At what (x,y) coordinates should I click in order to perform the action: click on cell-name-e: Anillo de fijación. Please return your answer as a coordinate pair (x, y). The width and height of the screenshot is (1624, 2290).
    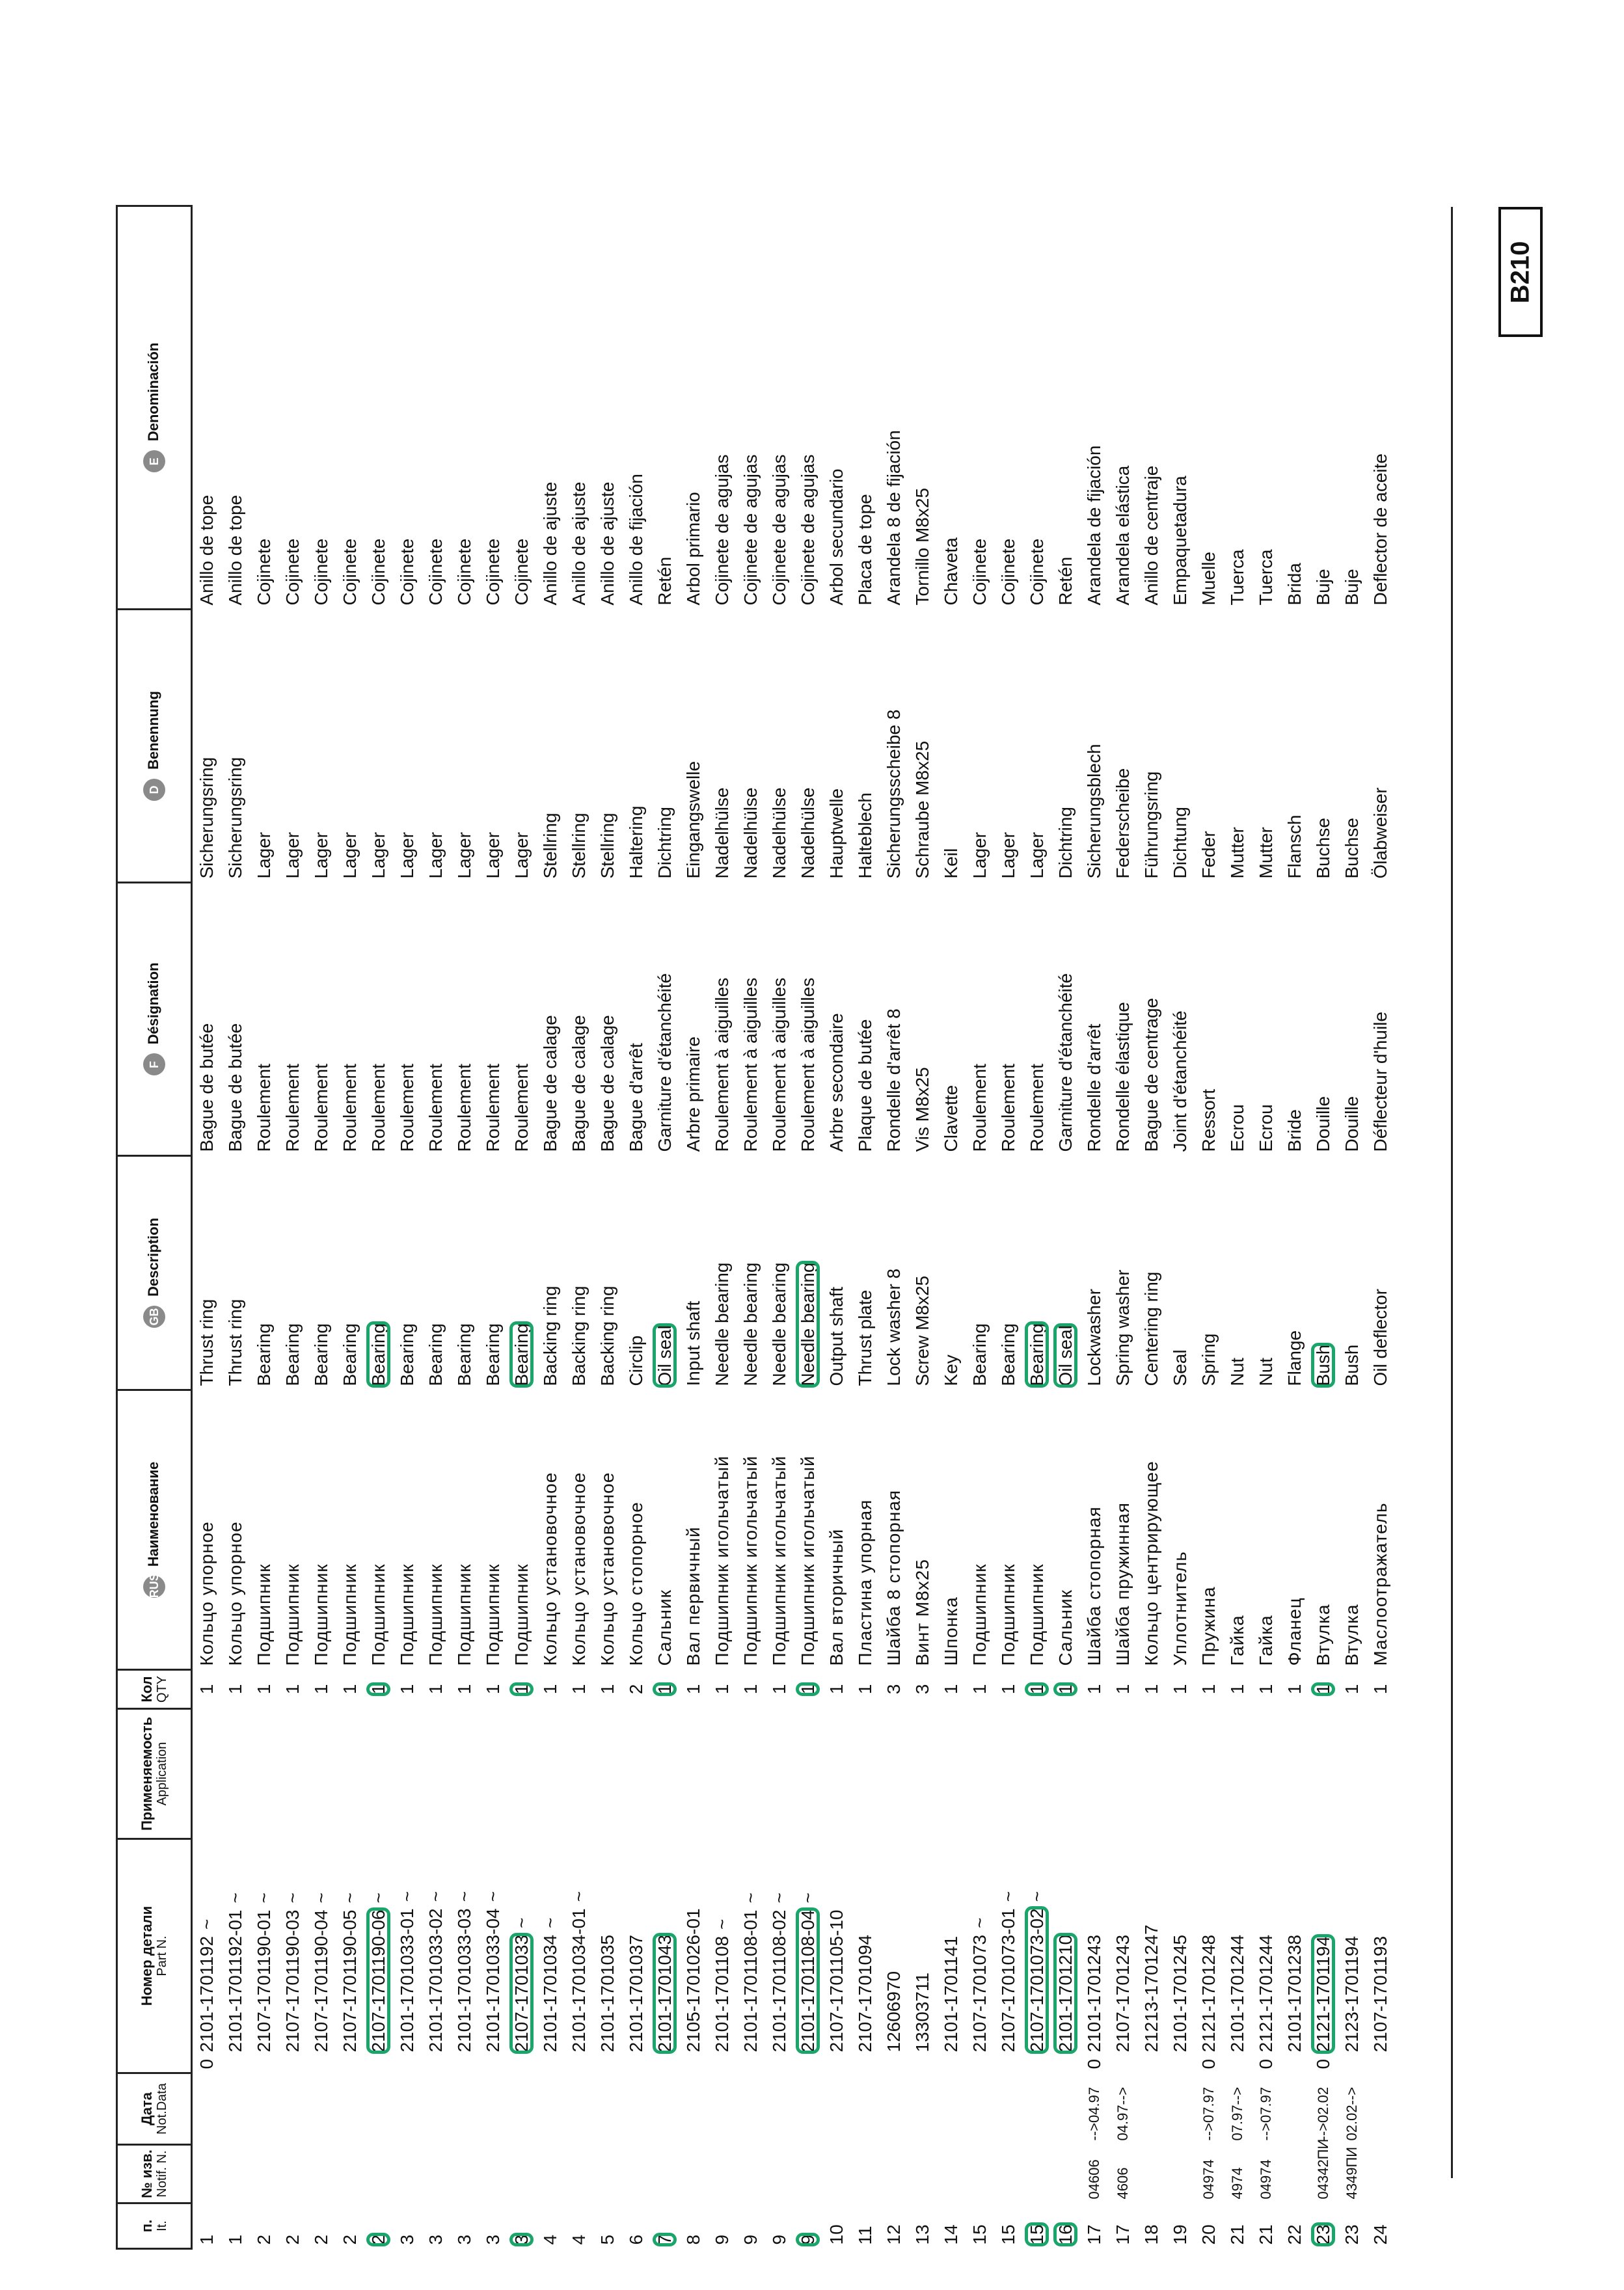
    Looking at the image, I should click on (636, 408).